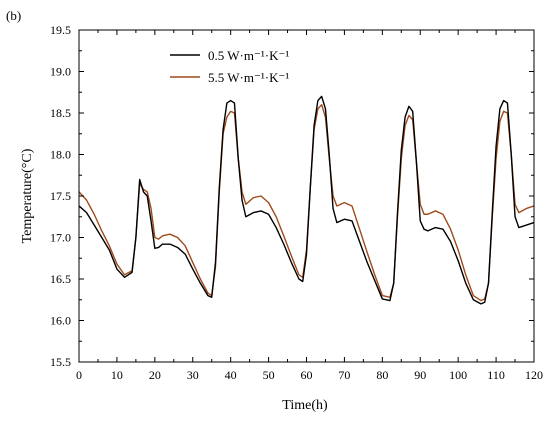 Image resolution: width=550 pixels, height=428 pixels. What do you see at coordinates (305, 405) in the screenshot?
I see `x-axis-title: Time(h)` at bounding box center [305, 405].